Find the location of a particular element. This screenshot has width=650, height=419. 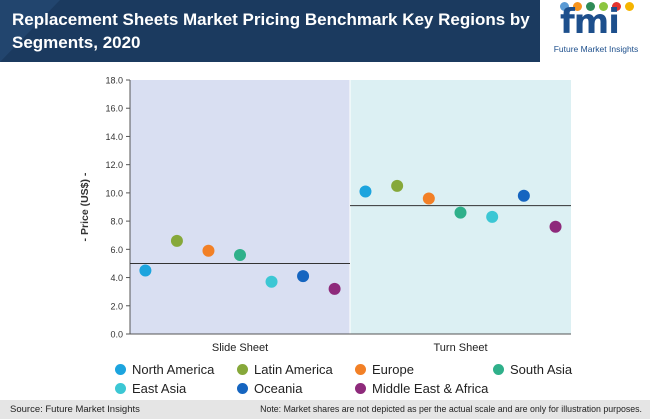

y-tick-label: 2.0 is located at coordinates (116, 306).